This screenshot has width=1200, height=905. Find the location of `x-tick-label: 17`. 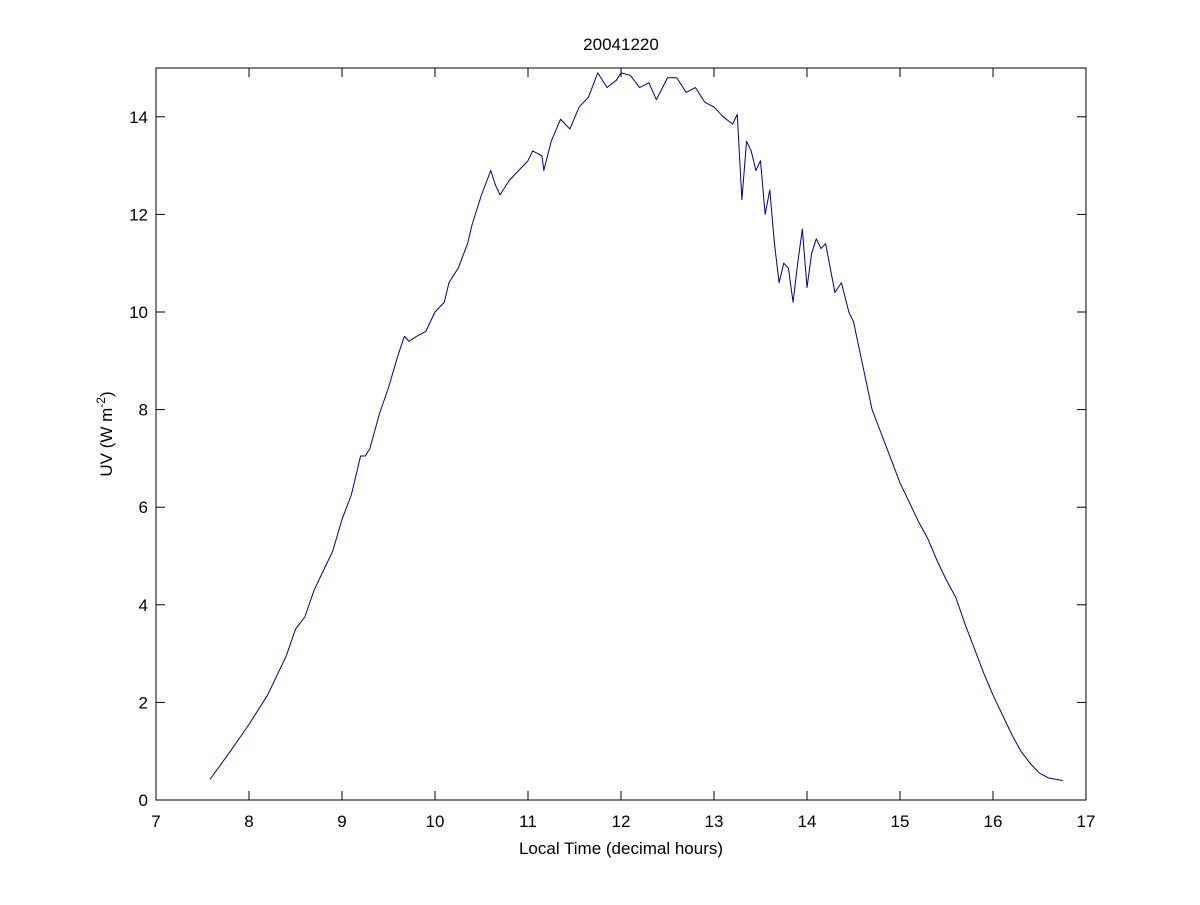

x-tick-label: 17 is located at coordinates (1086, 821).